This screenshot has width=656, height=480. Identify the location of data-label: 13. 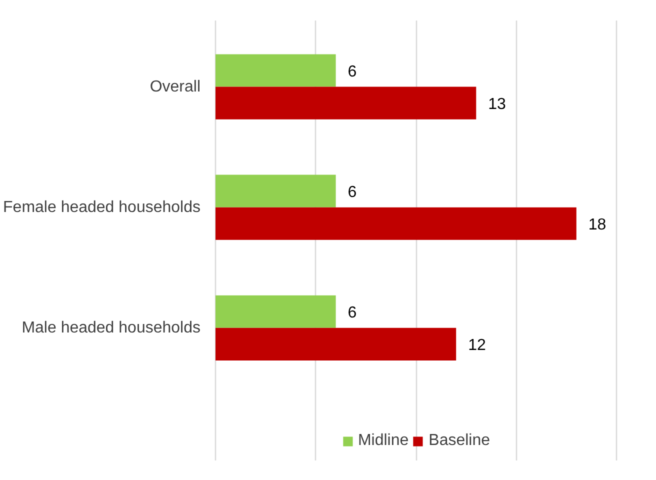
(497, 105).